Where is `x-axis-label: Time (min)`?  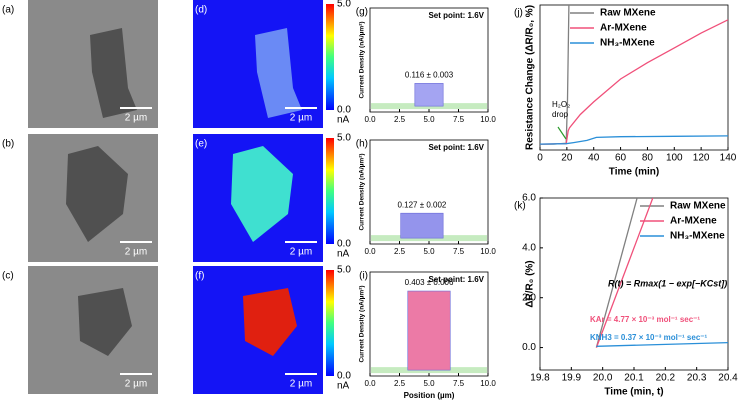
x-axis-label: Time (min) is located at coordinates (634, 172).